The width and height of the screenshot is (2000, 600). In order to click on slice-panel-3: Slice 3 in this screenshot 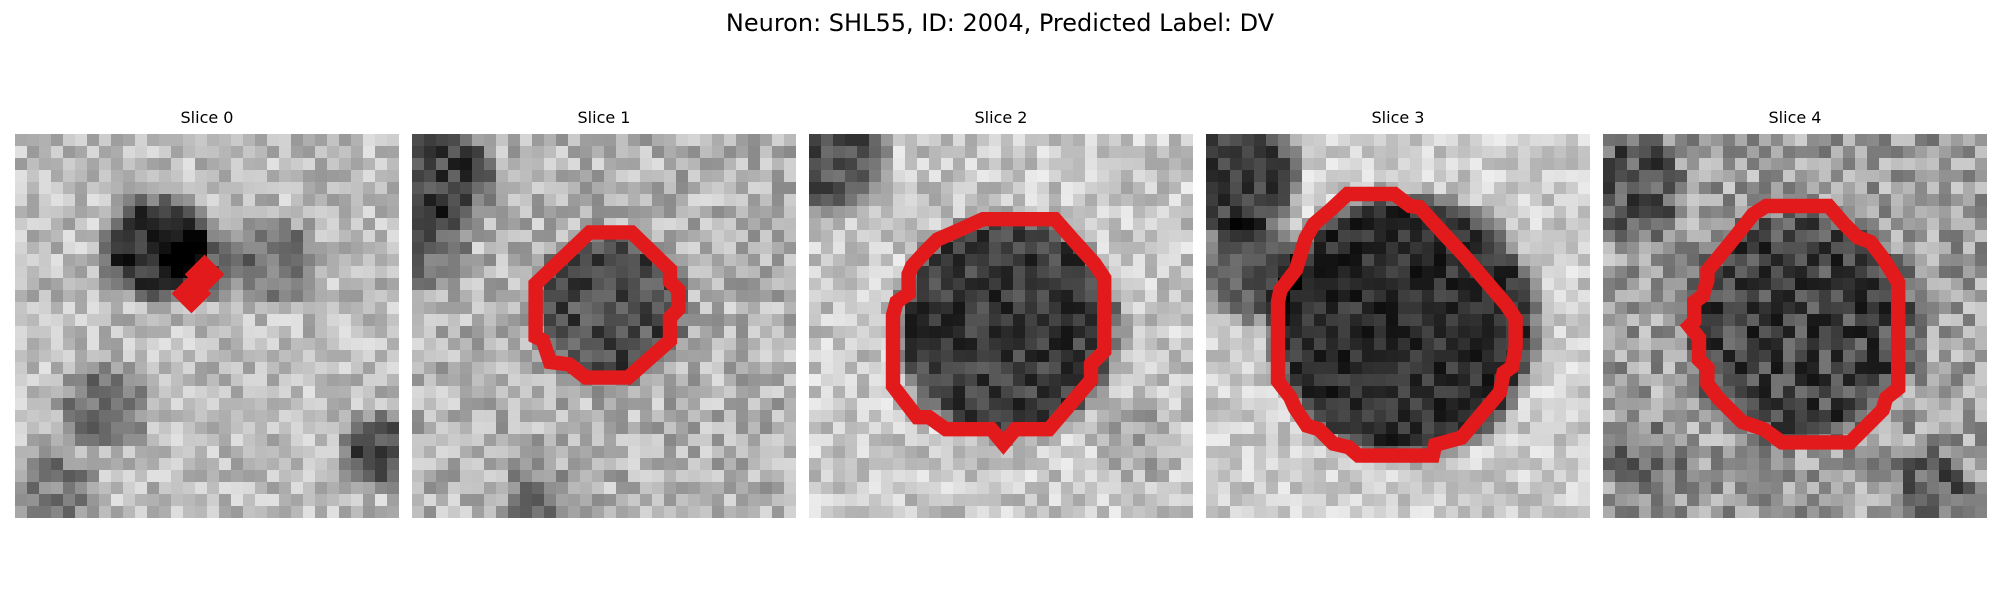, I will do `click(1398, 313)`.